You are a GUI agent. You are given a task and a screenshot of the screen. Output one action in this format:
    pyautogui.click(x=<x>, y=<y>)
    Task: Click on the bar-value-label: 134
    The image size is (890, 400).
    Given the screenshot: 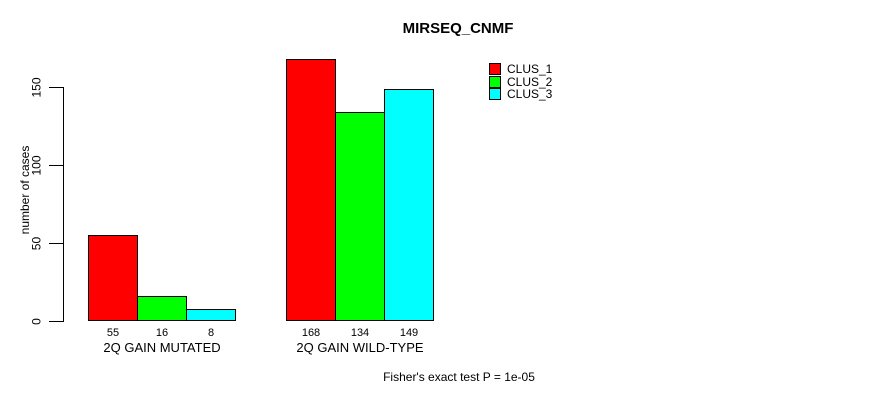 What is the action you would take?
    pyautogui.click(x=360, y=333)
    